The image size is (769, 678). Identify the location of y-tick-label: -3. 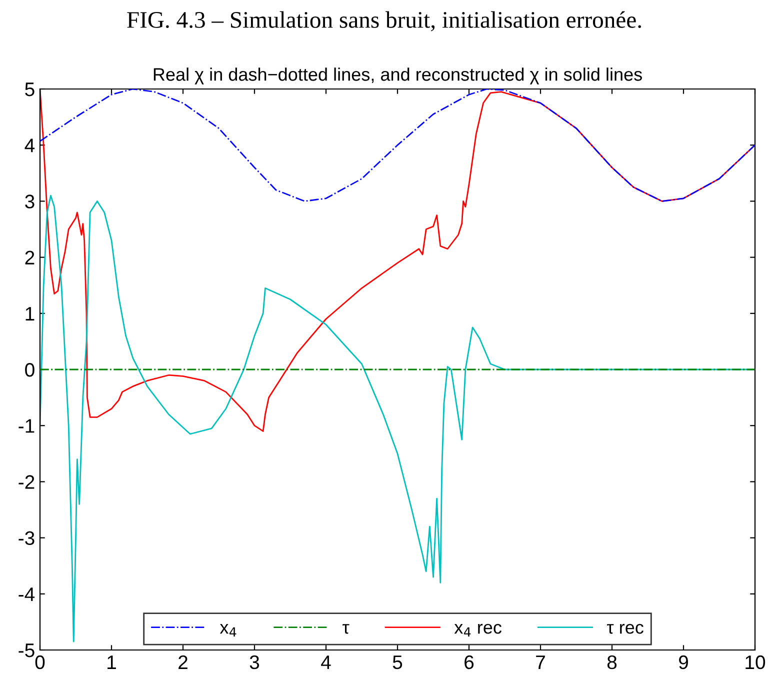
(26, 538).